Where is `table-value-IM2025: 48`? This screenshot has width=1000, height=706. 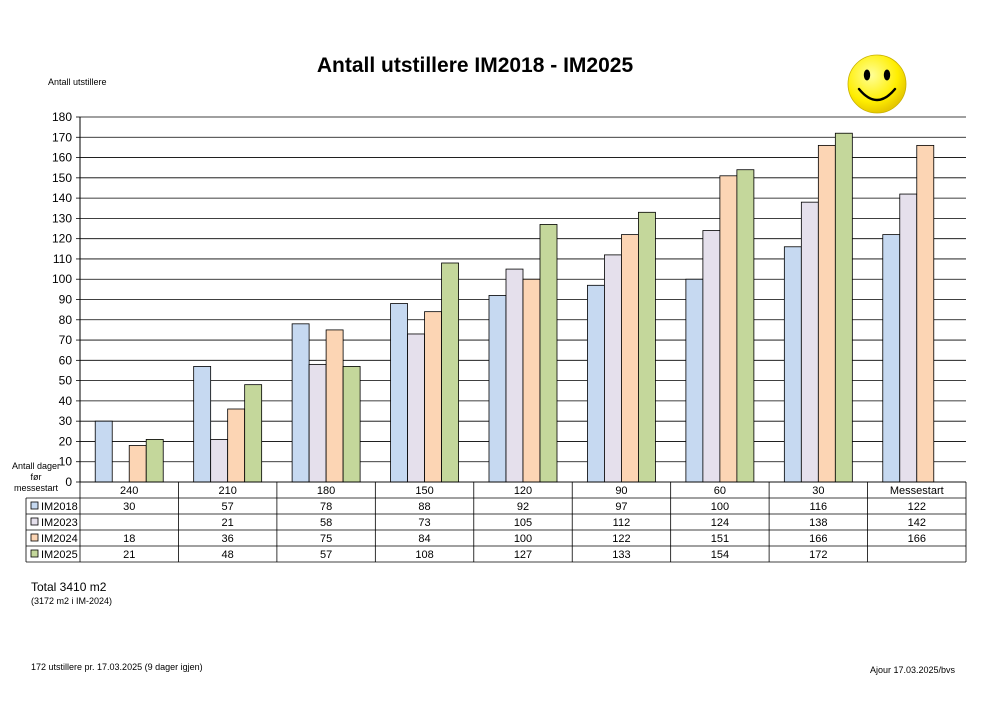
table-value-IM2025: 48 is located at coordinates (228, 555).